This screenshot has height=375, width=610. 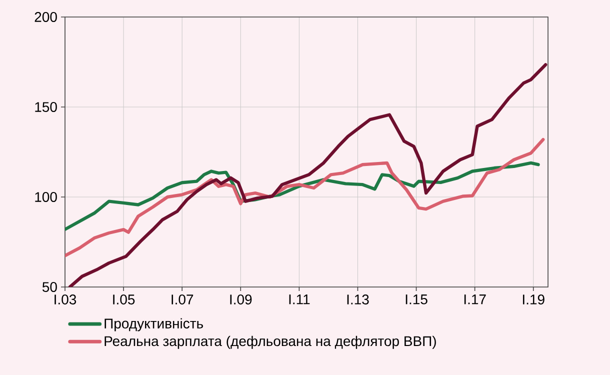 I want to click on x-tick-label: I.19, so click(x=533, y=299).